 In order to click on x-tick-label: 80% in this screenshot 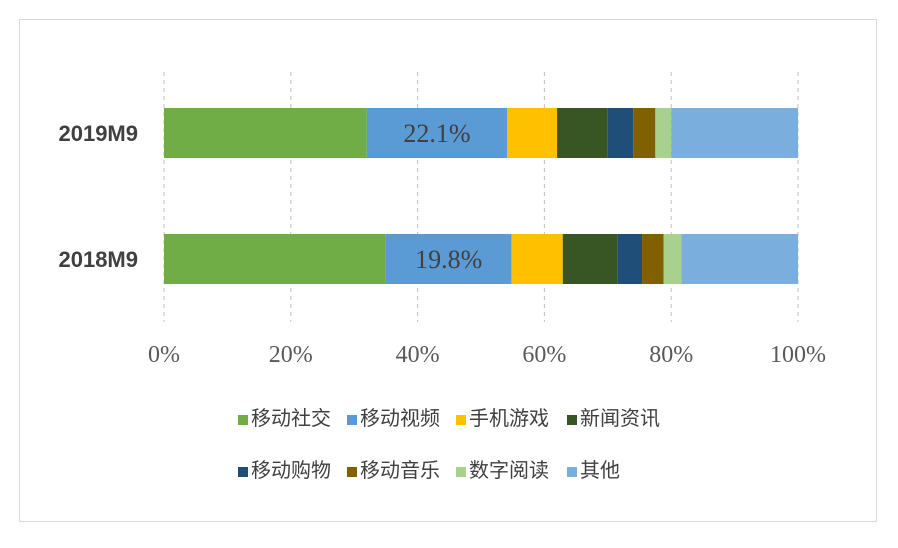, I will do `click(671, 355)`.